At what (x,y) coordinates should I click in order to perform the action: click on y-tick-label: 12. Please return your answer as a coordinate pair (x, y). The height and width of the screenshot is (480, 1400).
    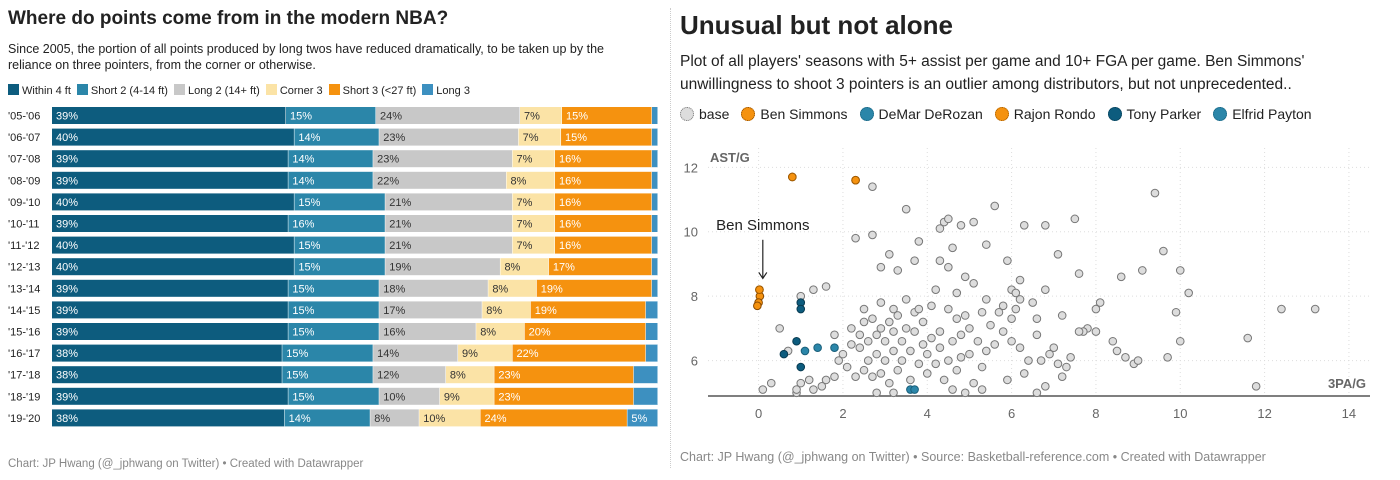
    Looking at the image, I should click on (691, 167).